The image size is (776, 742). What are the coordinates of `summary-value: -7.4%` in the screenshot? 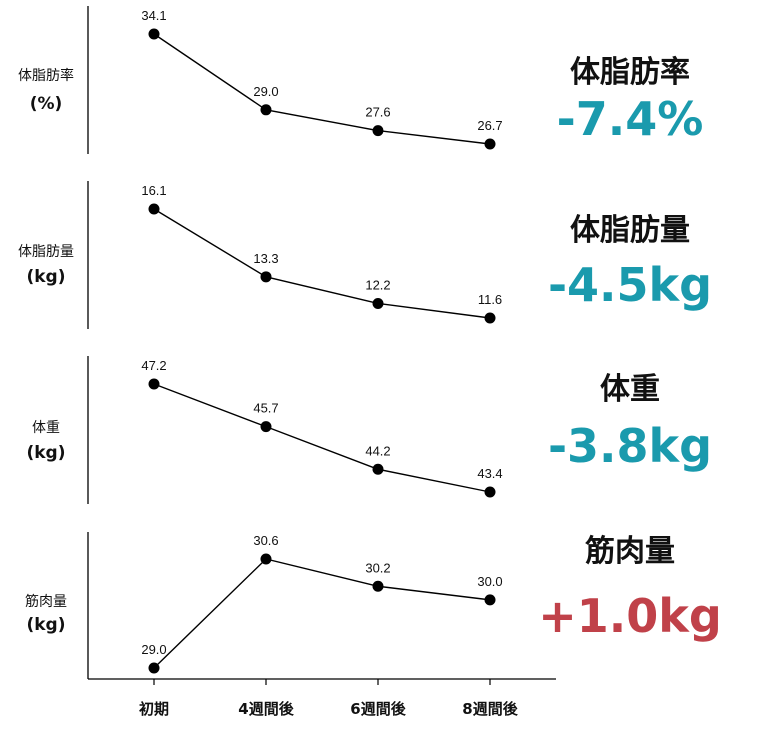 It's located at (630, 119).